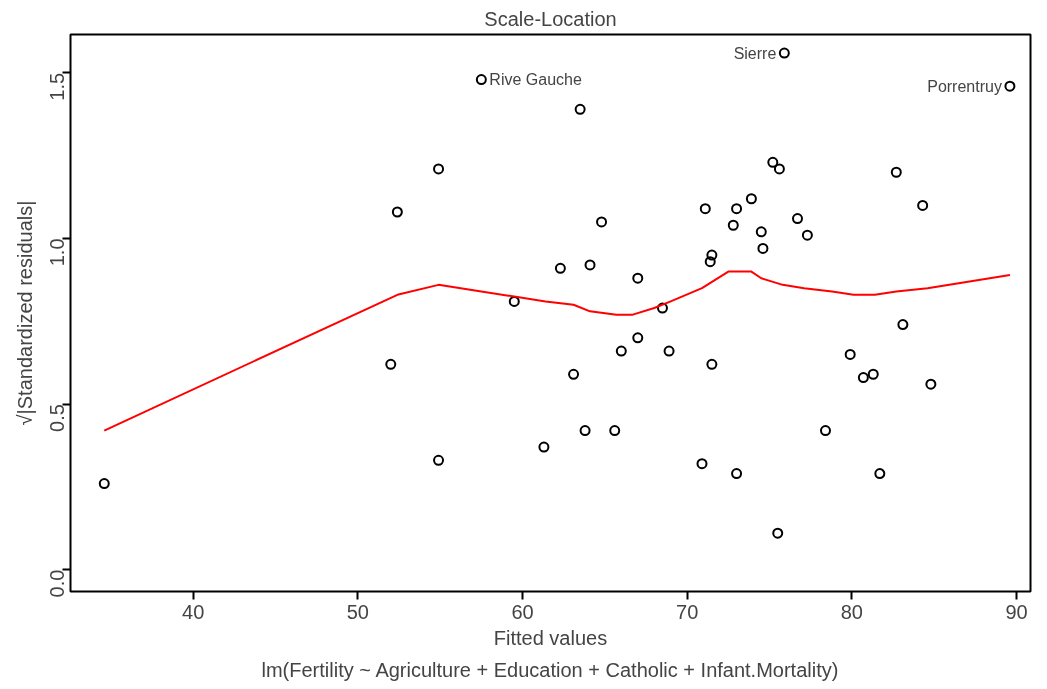  Describe the element at coordinates (535, 80) in the screenshot. I see `annotation: Rive Gauche` at that location.